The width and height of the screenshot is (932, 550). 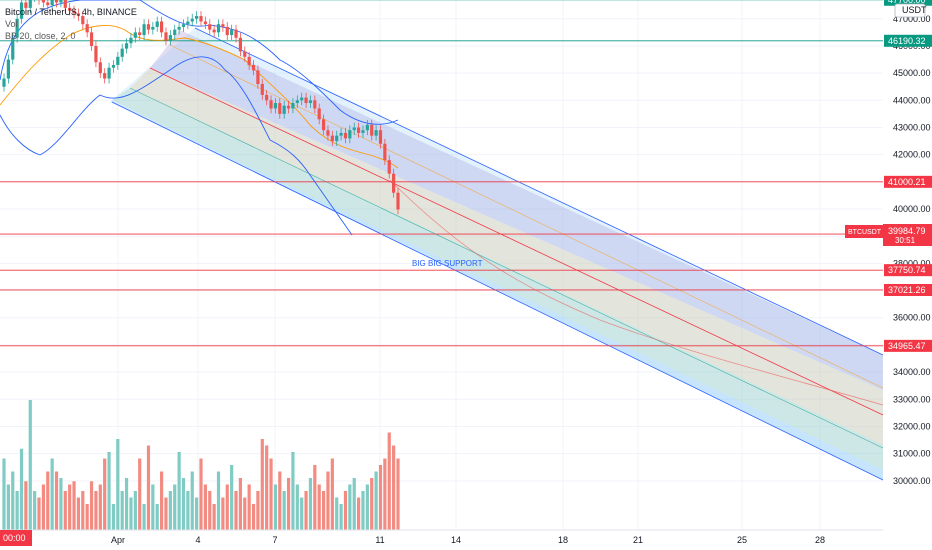 What do you see at coordinates (199, 96) in the screenshot?
I see `moving-average` at bounding box center [199, 96].